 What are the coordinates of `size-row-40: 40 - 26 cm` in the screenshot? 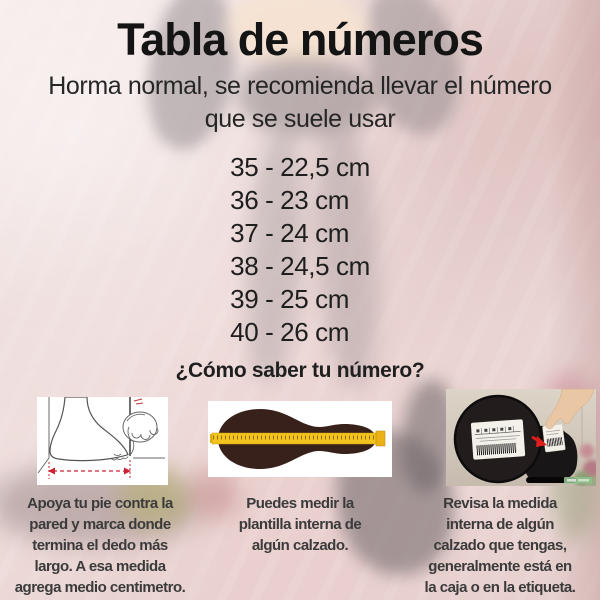 It's located at (289, 332).